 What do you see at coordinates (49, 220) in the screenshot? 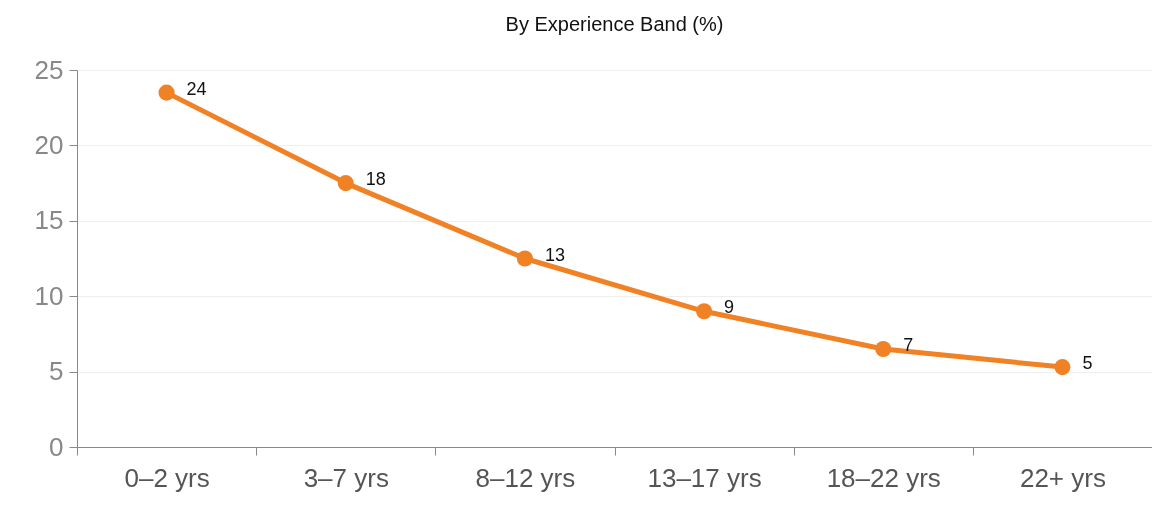
I see `y-tick-label: 15` at bounding box center [49, 220].